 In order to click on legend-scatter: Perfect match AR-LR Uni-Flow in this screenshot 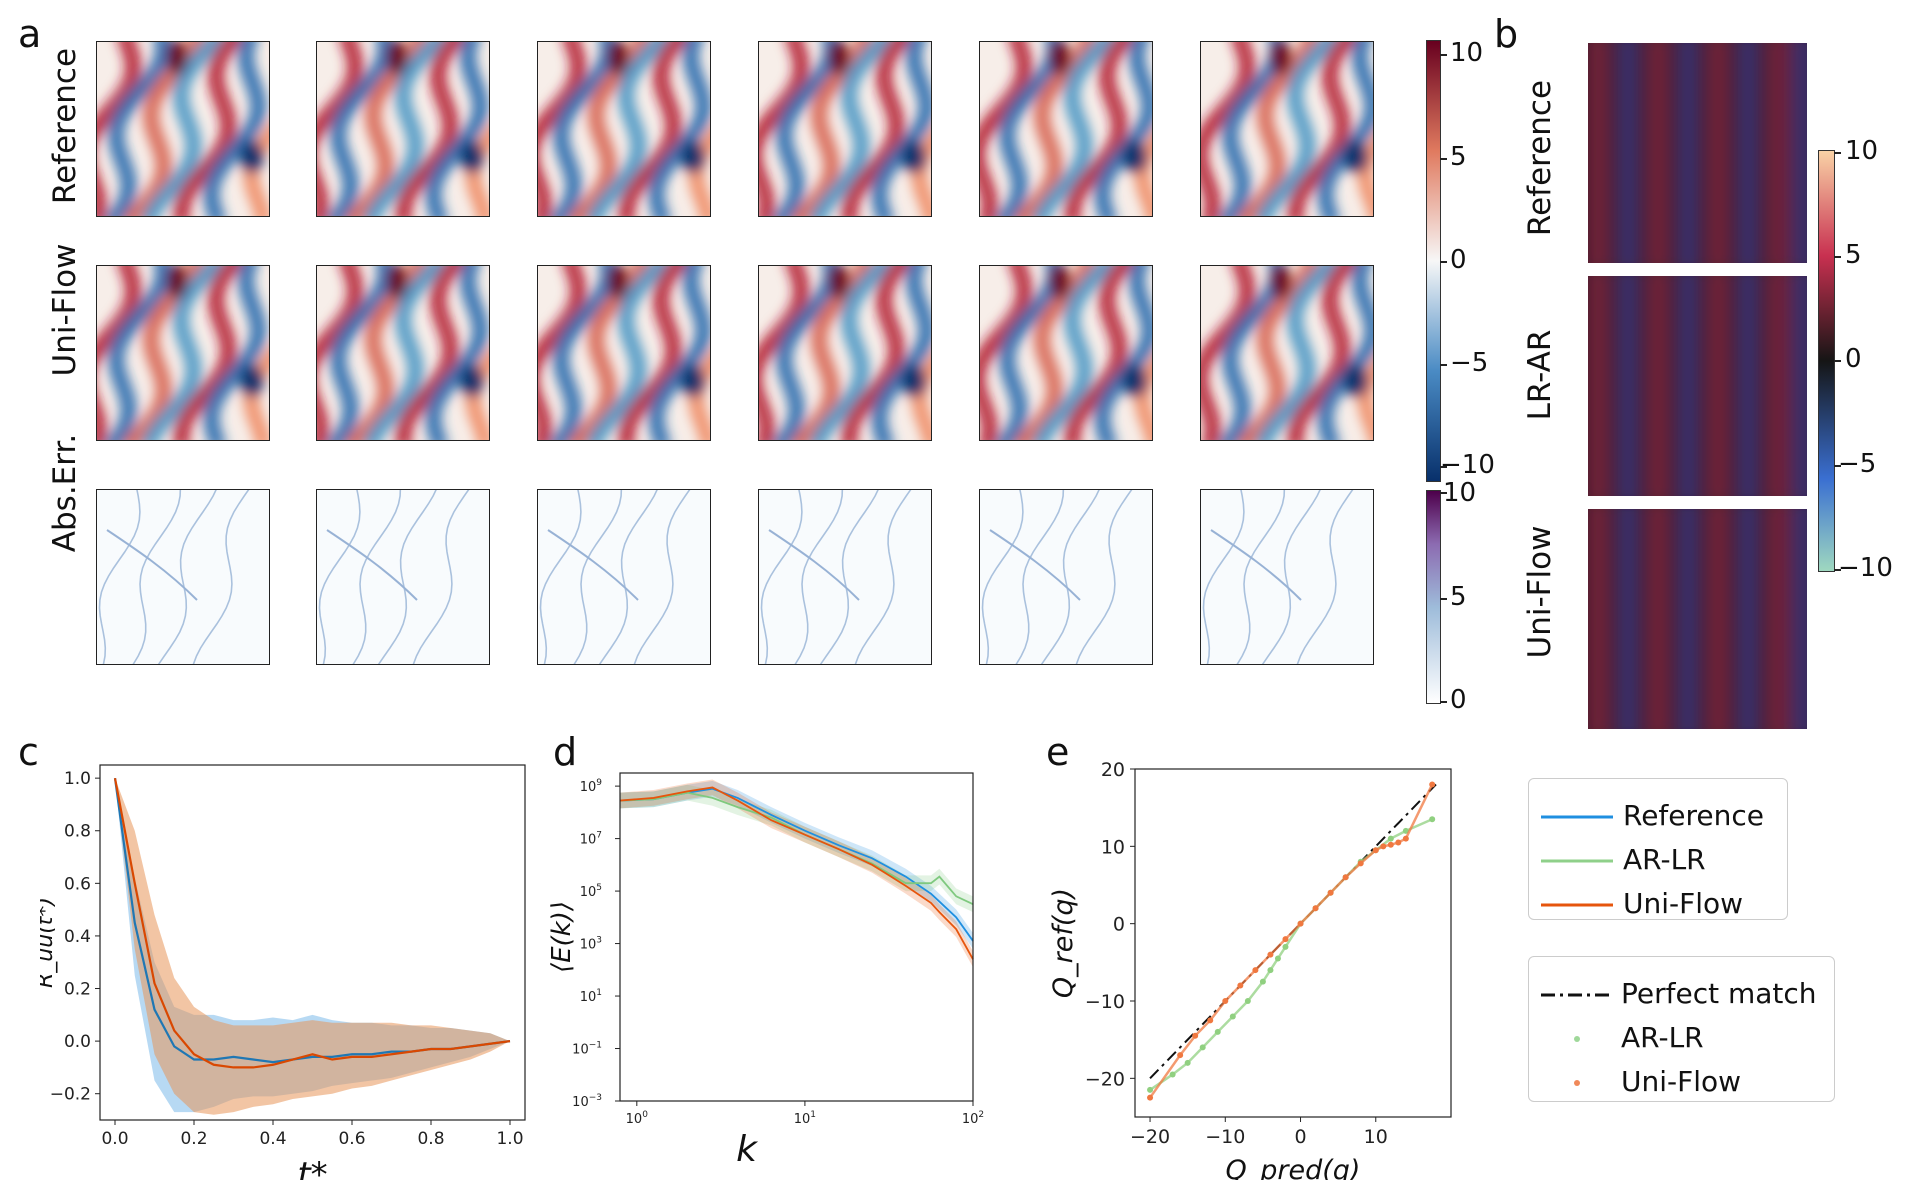, I will do `click(1681, 1029)`.